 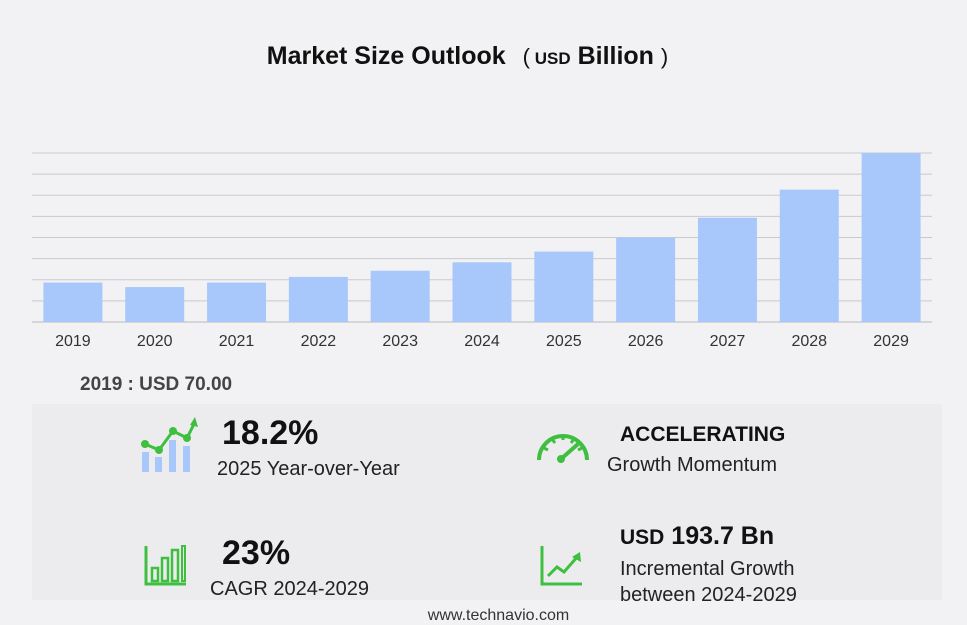 I want to click on incremental-currency: USD, so click(x=642, y=537).